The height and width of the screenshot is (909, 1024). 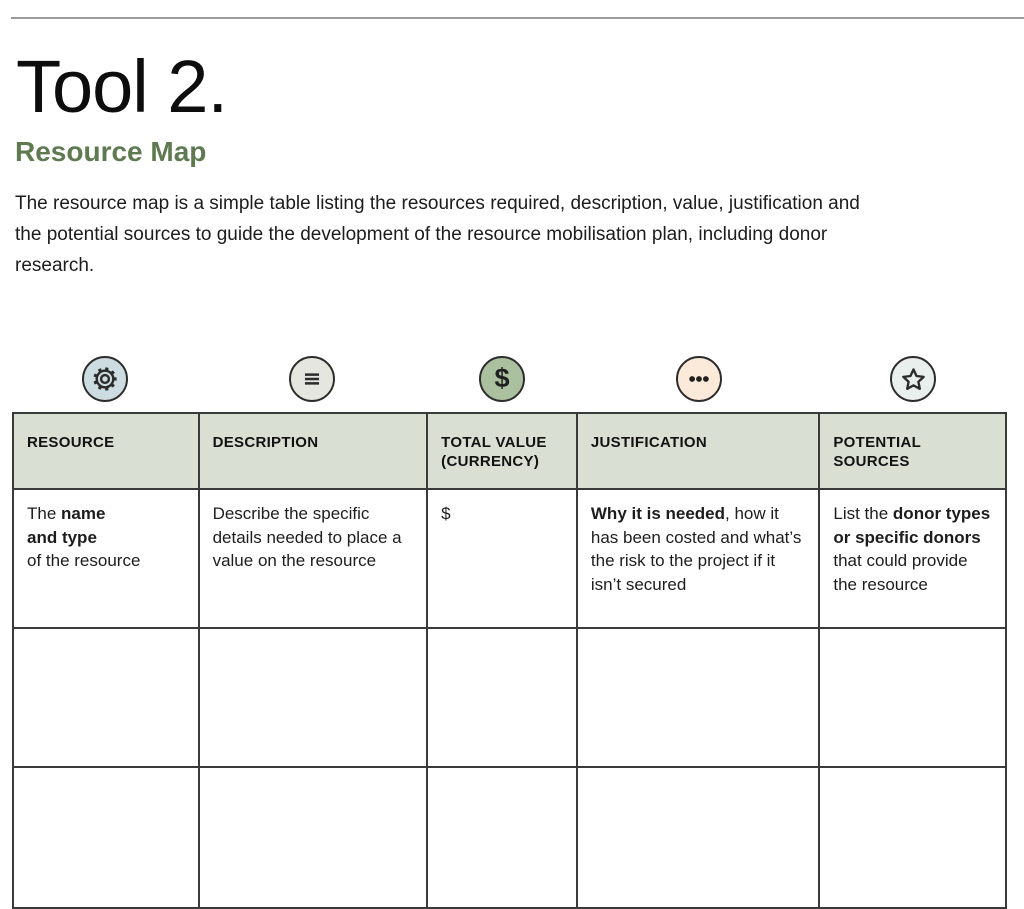 What do you see at coordinates (912, 451) in the screenshot?
I see `column-header: POTENTIAL SOURCES` at bounding box center [912, 451].